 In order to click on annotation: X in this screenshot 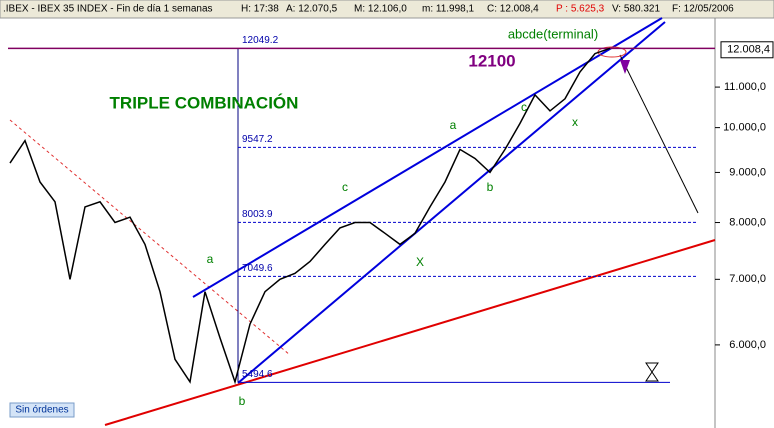, I will do `click(420, 262)`.